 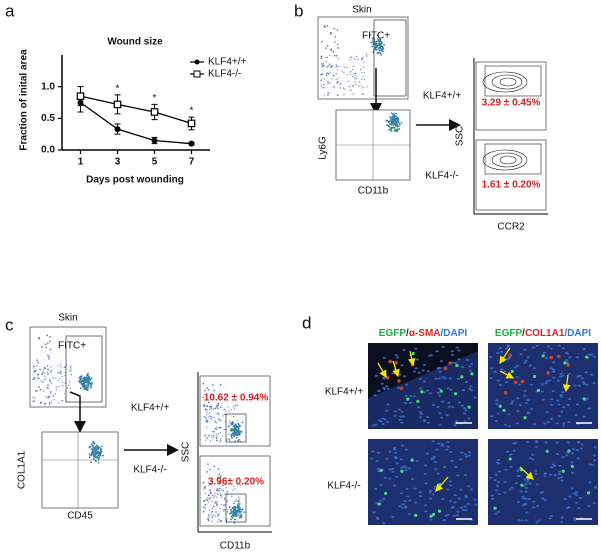 I want to click on series-line, so click(x=136, y=123).